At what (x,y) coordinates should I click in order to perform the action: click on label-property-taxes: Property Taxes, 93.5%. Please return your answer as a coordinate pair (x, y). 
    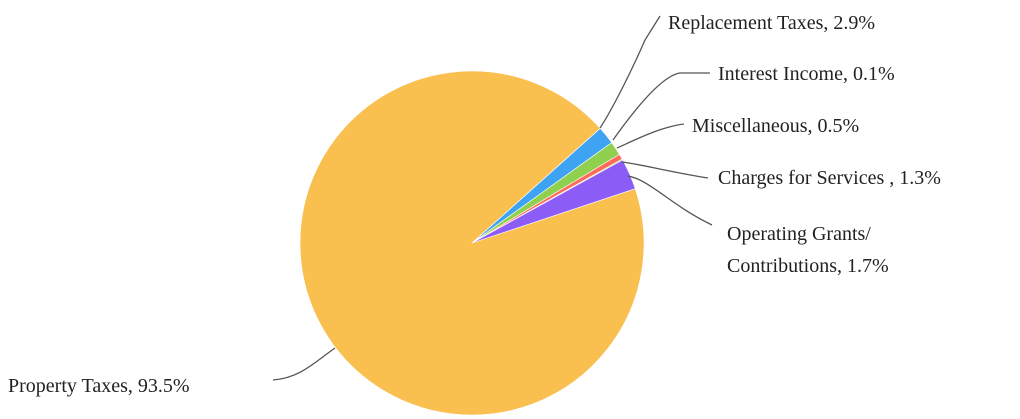
    Looking at the image, I should click on (99, 386).